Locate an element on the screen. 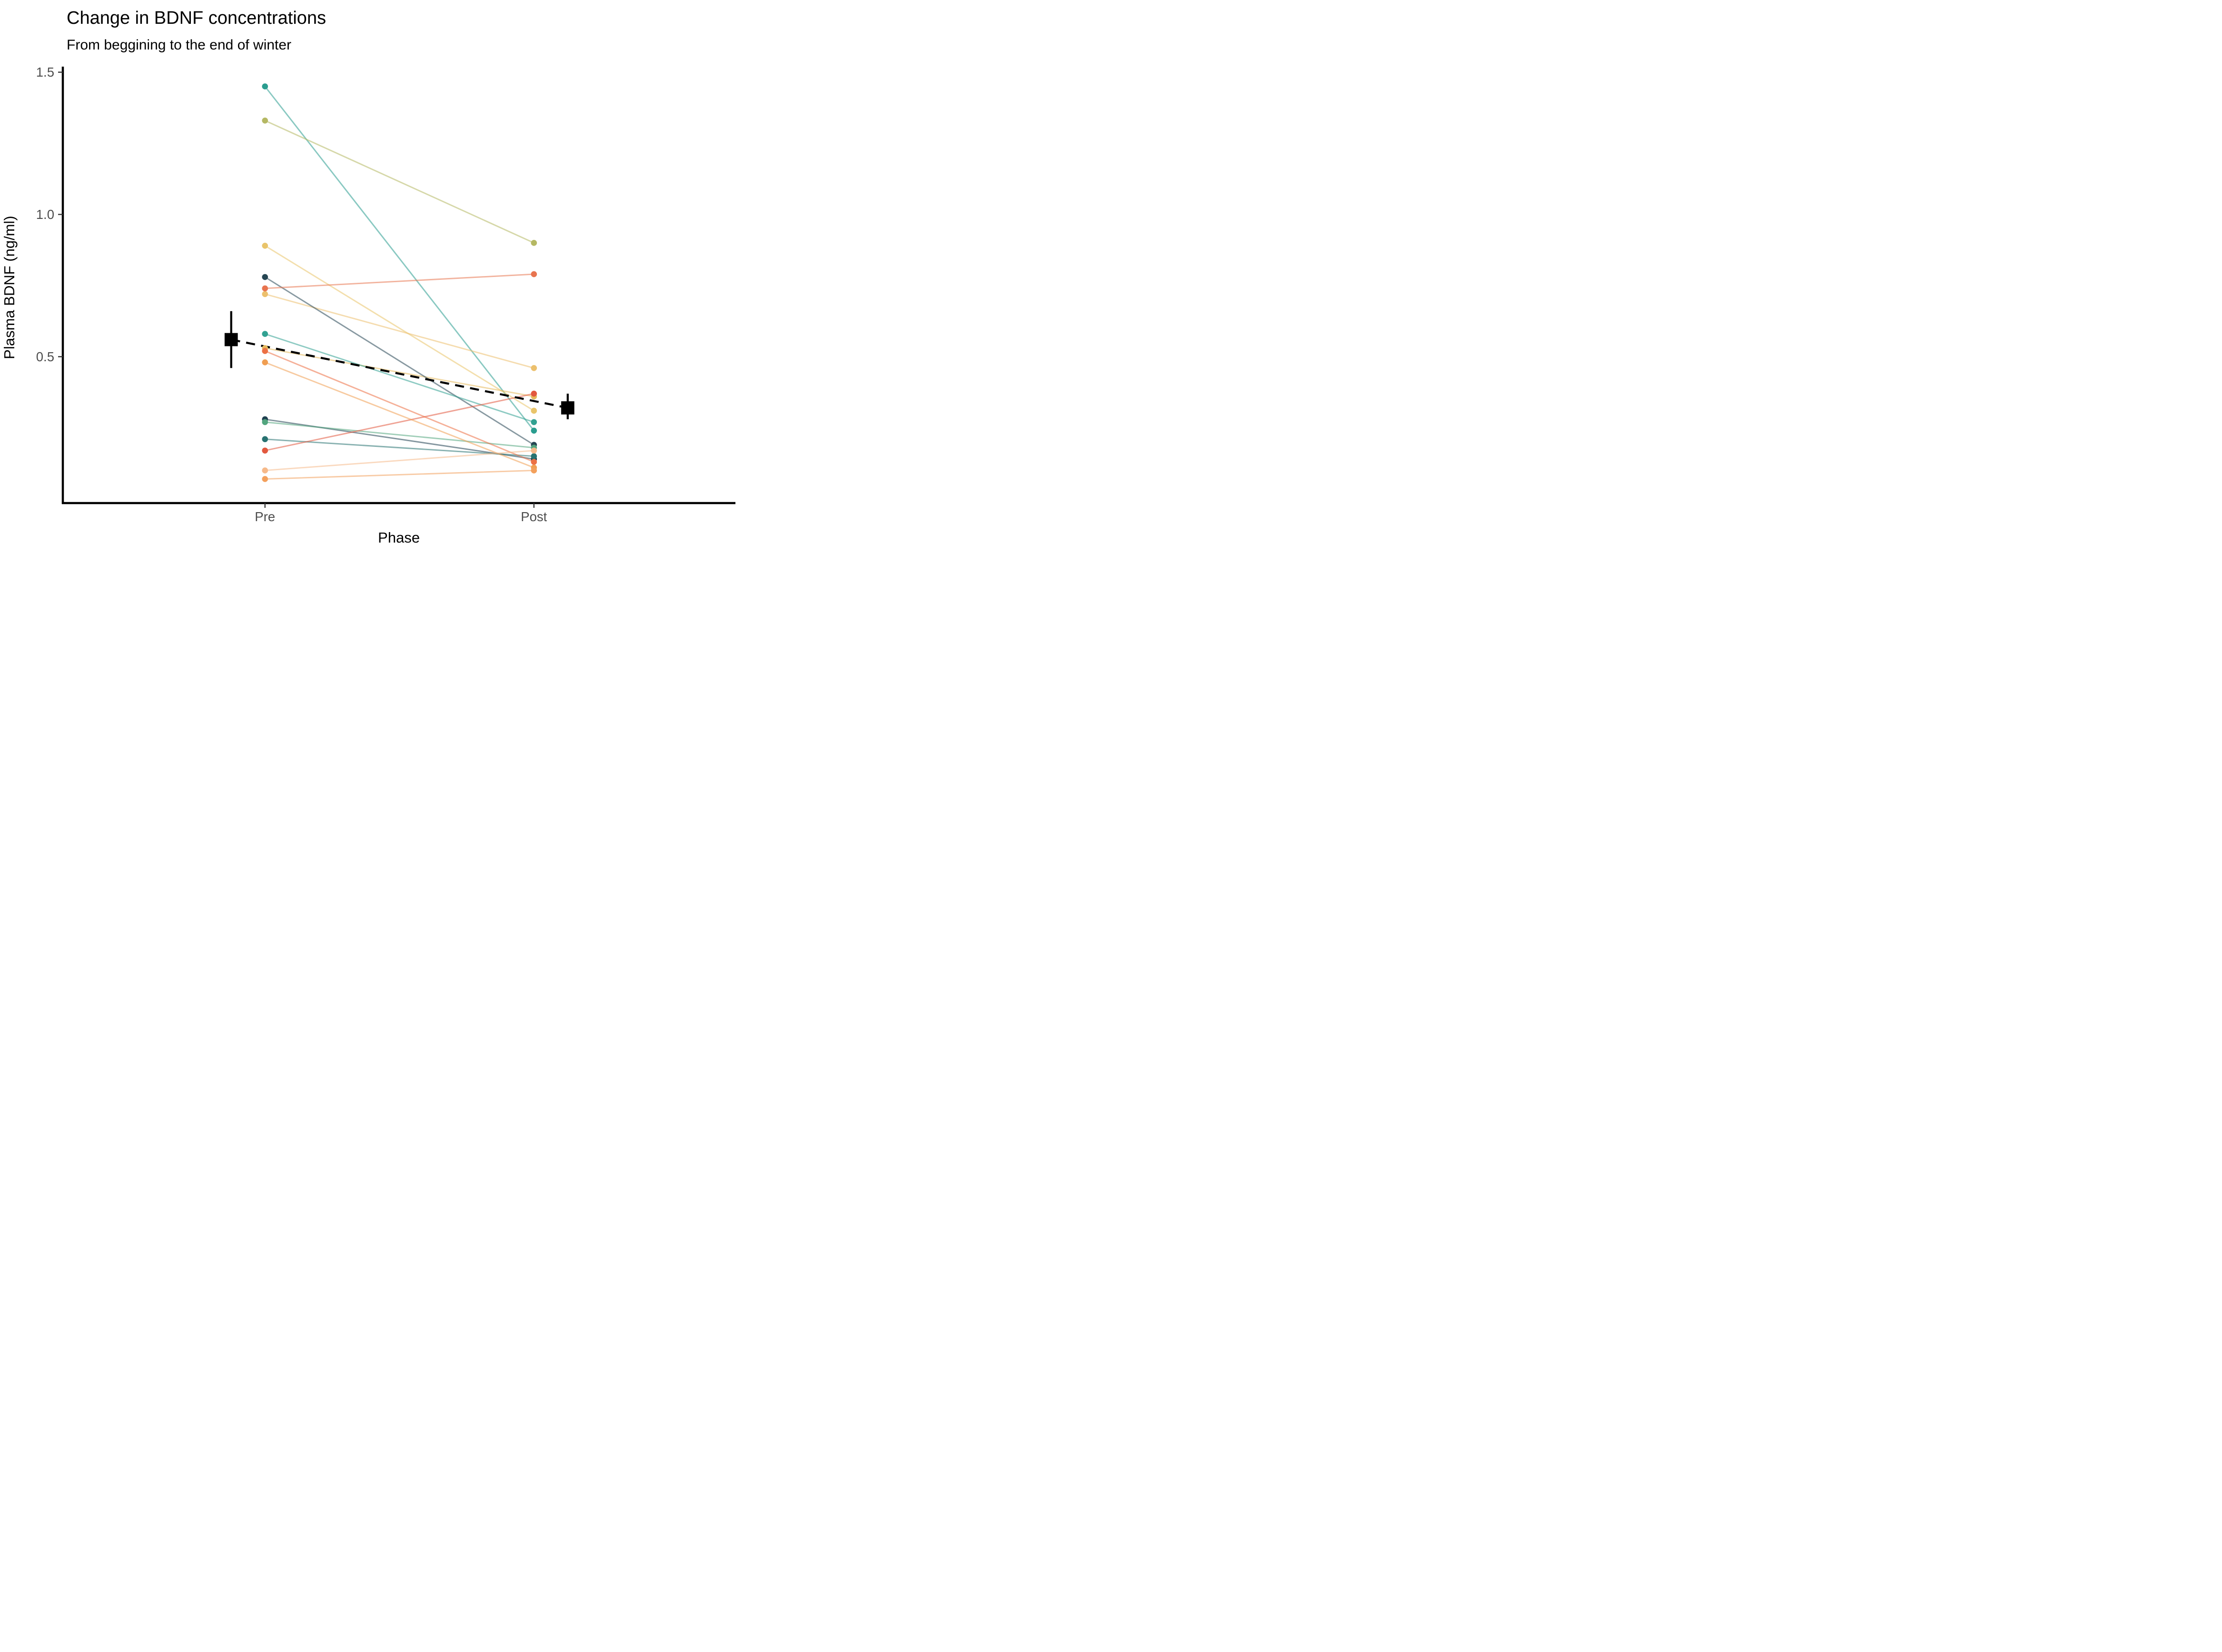 The image size is (2222, 1652). axes-layer: 1.5 1.0 0.5 Pre Post is located at coordinates (385, 294).